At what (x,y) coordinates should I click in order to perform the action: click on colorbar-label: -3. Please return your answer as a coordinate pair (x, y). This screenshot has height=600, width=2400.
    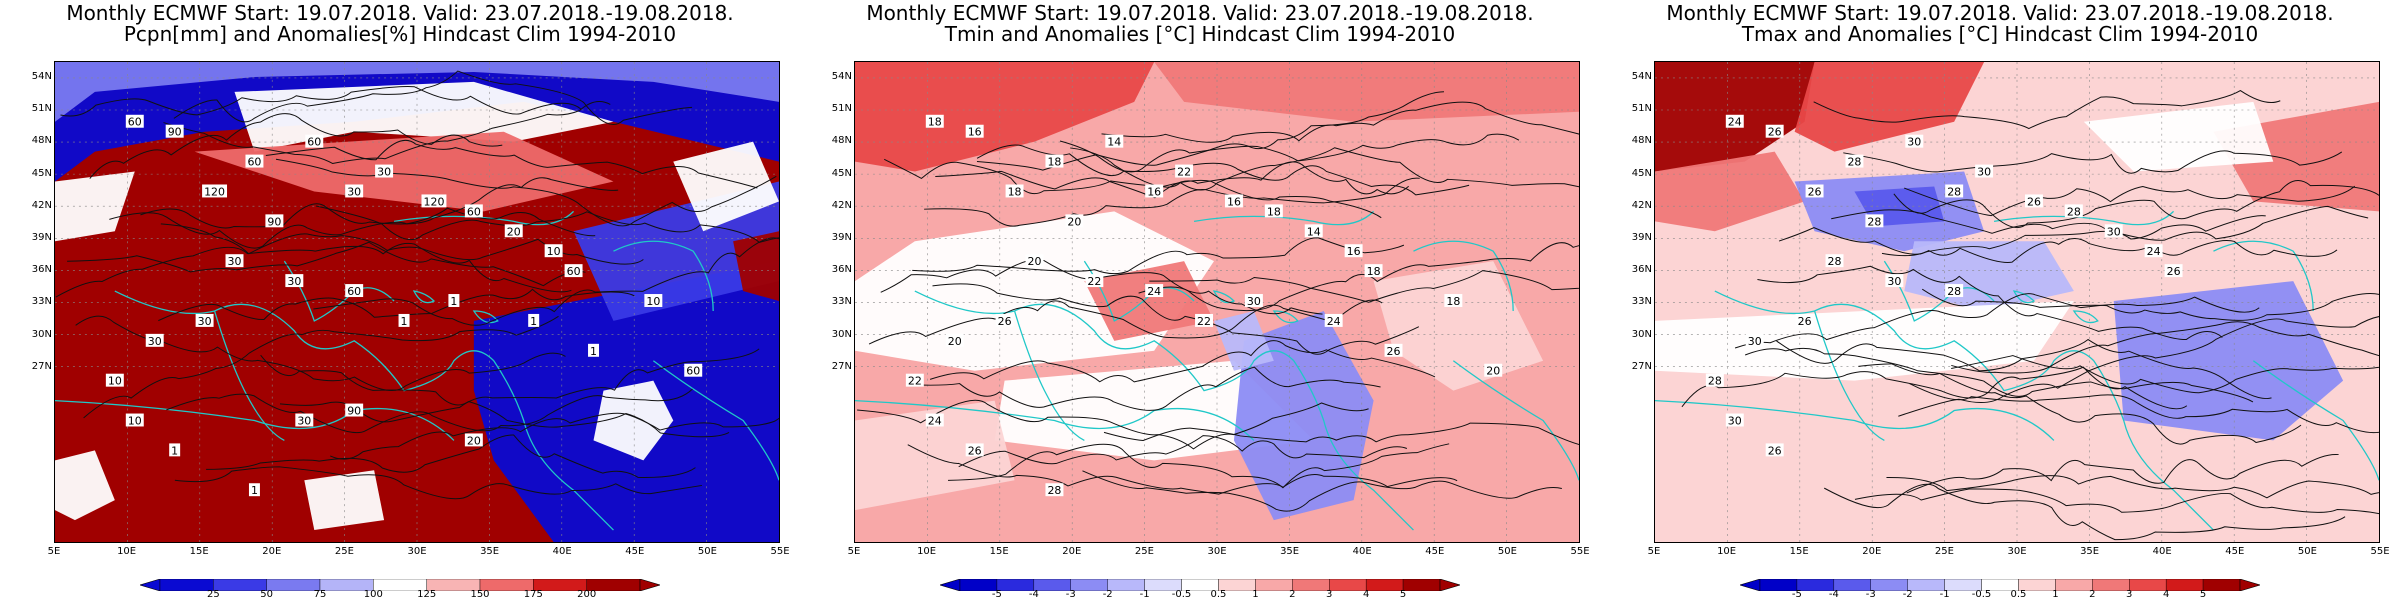
    Looking at the image, I should click on (1070, 594).